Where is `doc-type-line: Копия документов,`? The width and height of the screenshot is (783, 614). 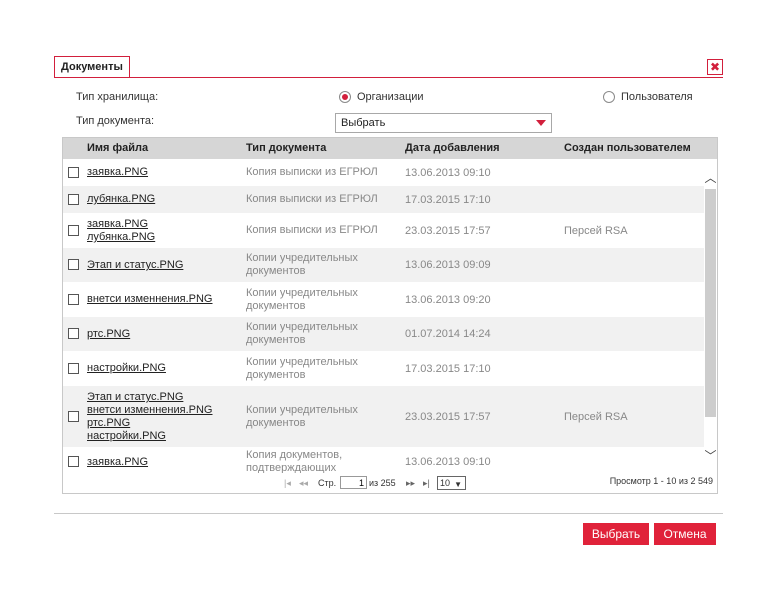 doc-type-line: Копия документов, is located at coordinates (294, 455).